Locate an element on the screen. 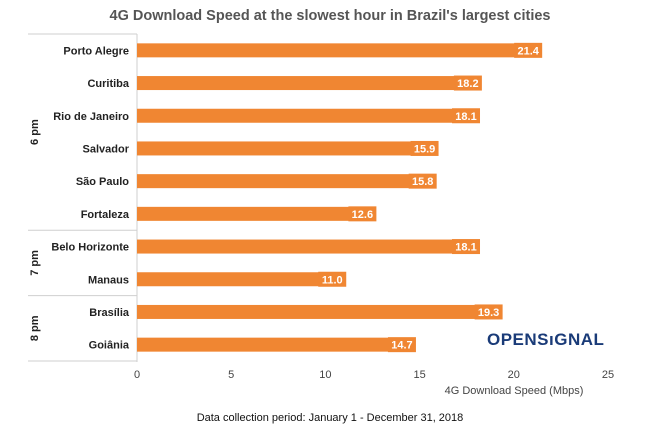 This screenshot has width=660, height=442. opensignal-logo: OPENSıGNAL is located at coordinates (545, 340).